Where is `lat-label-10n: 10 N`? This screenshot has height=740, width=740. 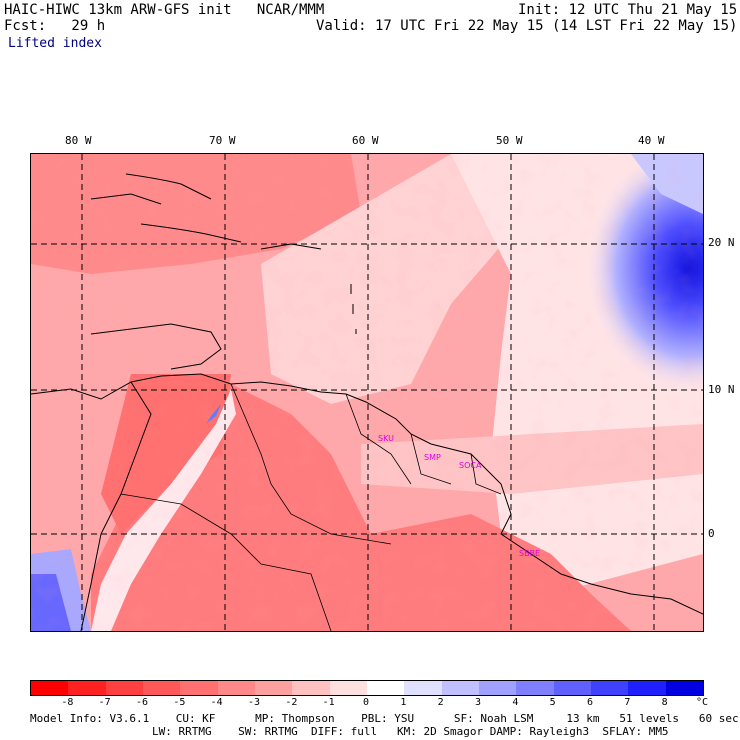 lat-label-10n: 10 N is located at coordinates (721, 389).